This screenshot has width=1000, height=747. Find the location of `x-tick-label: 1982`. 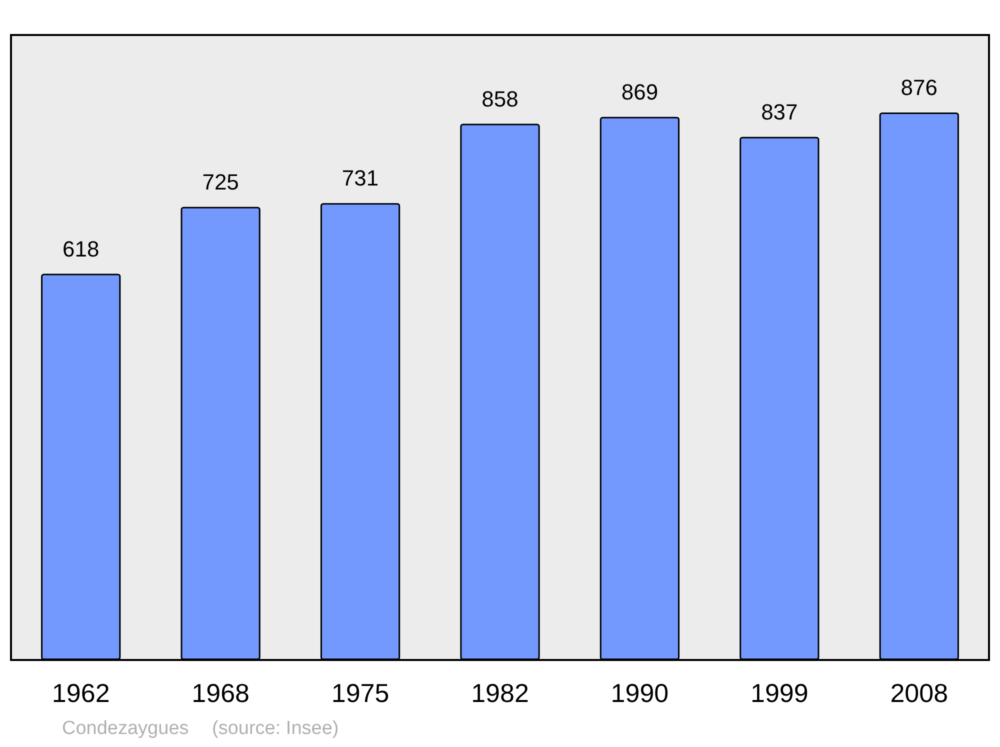

x-tick-label: 1982 is located at coordinates (500, 693).